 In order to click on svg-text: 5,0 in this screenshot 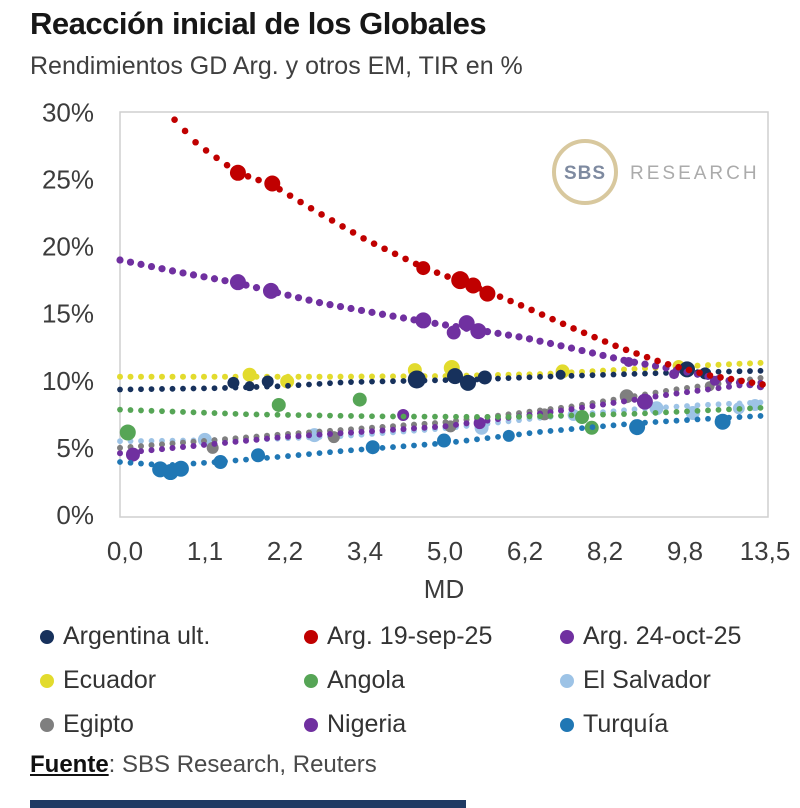, I will do `click(445, 551)`.